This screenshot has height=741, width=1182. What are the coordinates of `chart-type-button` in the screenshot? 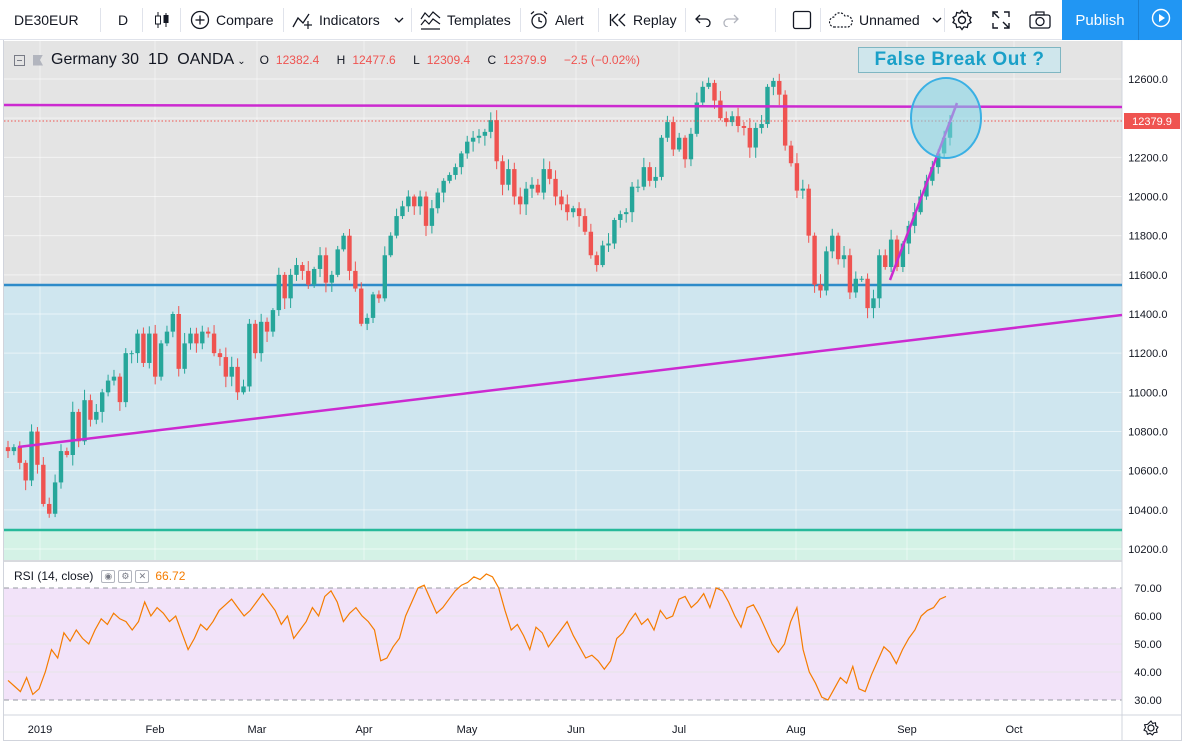 It's located at (162, 20).